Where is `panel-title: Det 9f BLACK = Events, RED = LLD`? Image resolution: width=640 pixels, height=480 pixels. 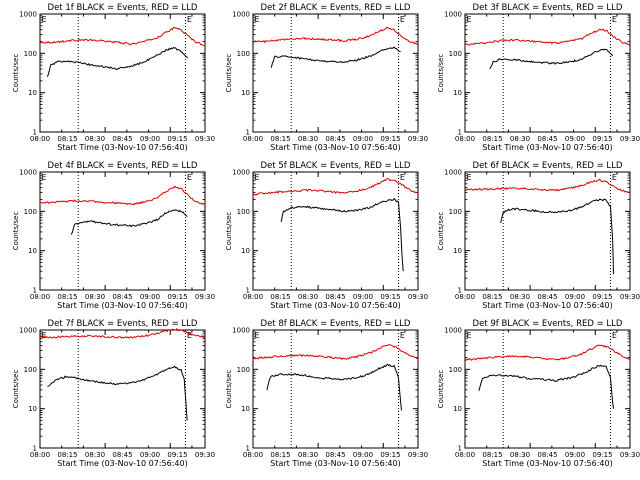 panel-title: Det 9f BLACK = Events, RED = LLD is located at coordinates (548, 324).